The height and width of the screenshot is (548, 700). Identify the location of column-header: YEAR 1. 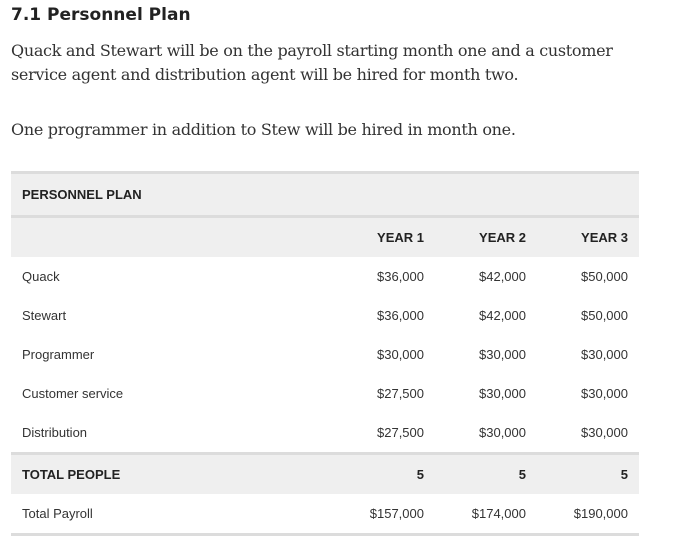
(384, 236).